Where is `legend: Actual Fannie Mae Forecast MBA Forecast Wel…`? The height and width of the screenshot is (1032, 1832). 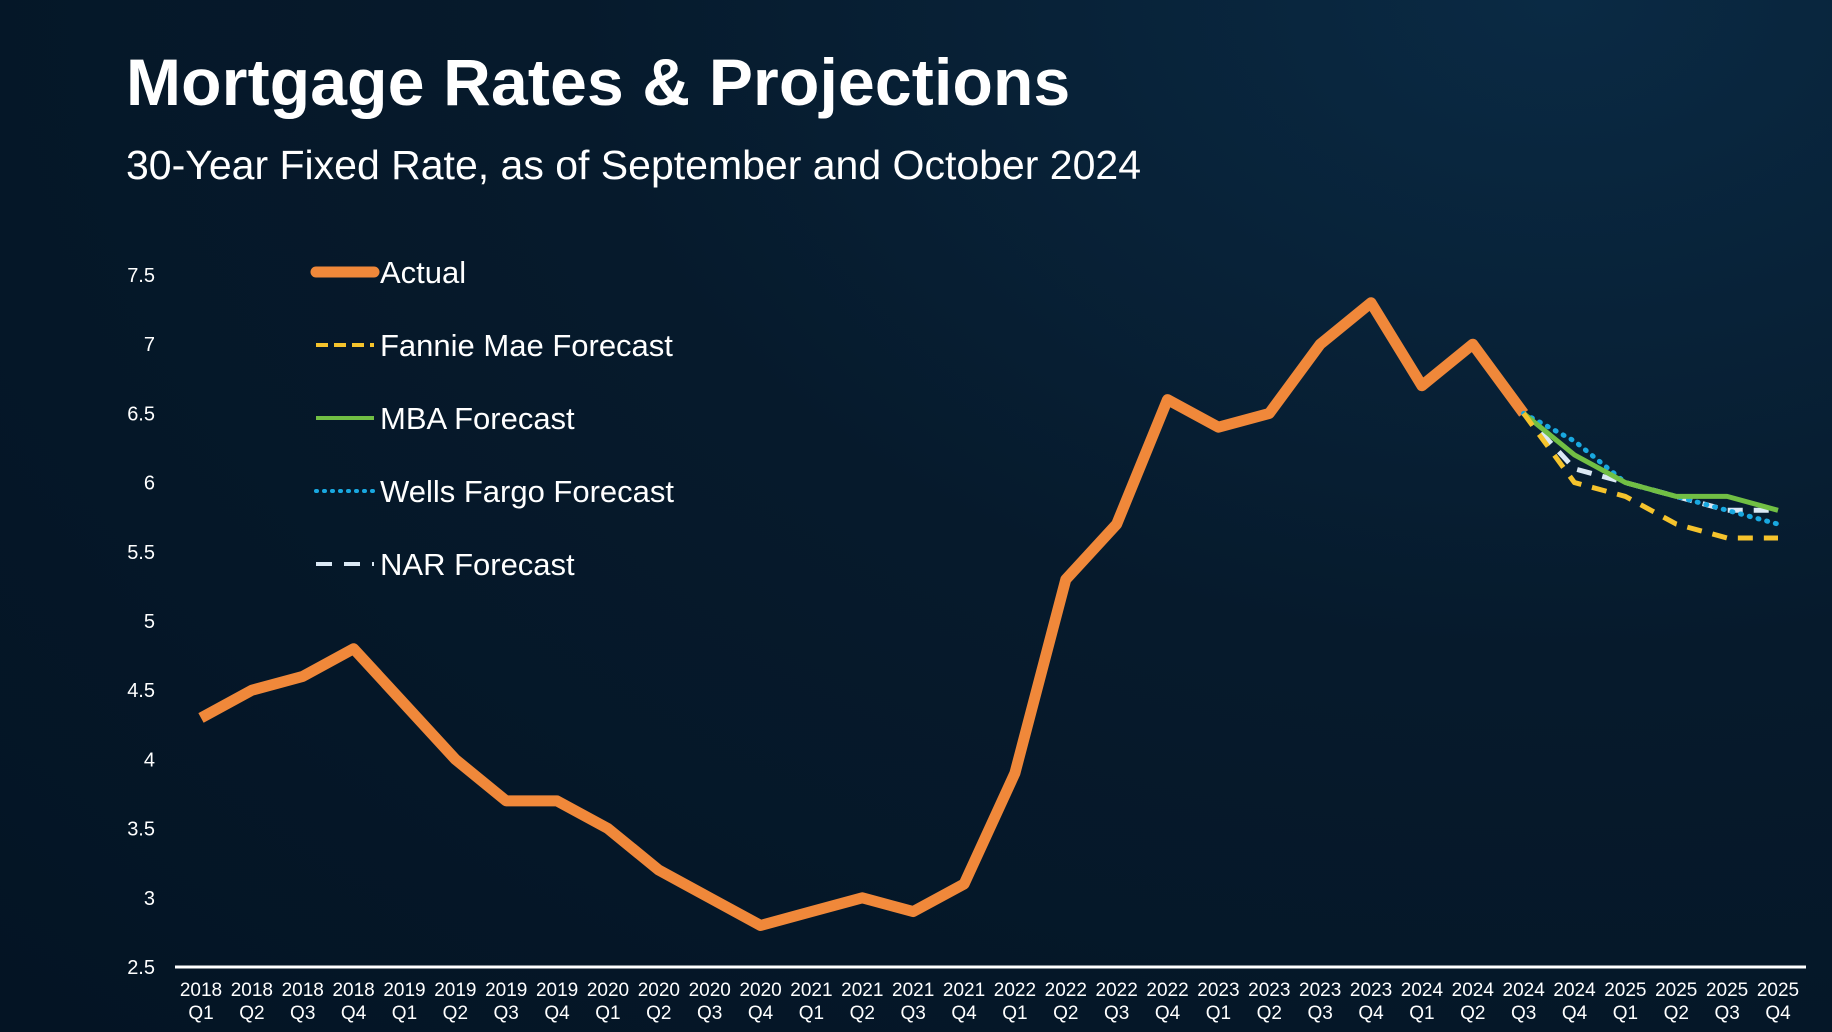 legend: Actual Fannie Mae Forecast MBA Forecast Wel… is located at coordinates (492, 418).